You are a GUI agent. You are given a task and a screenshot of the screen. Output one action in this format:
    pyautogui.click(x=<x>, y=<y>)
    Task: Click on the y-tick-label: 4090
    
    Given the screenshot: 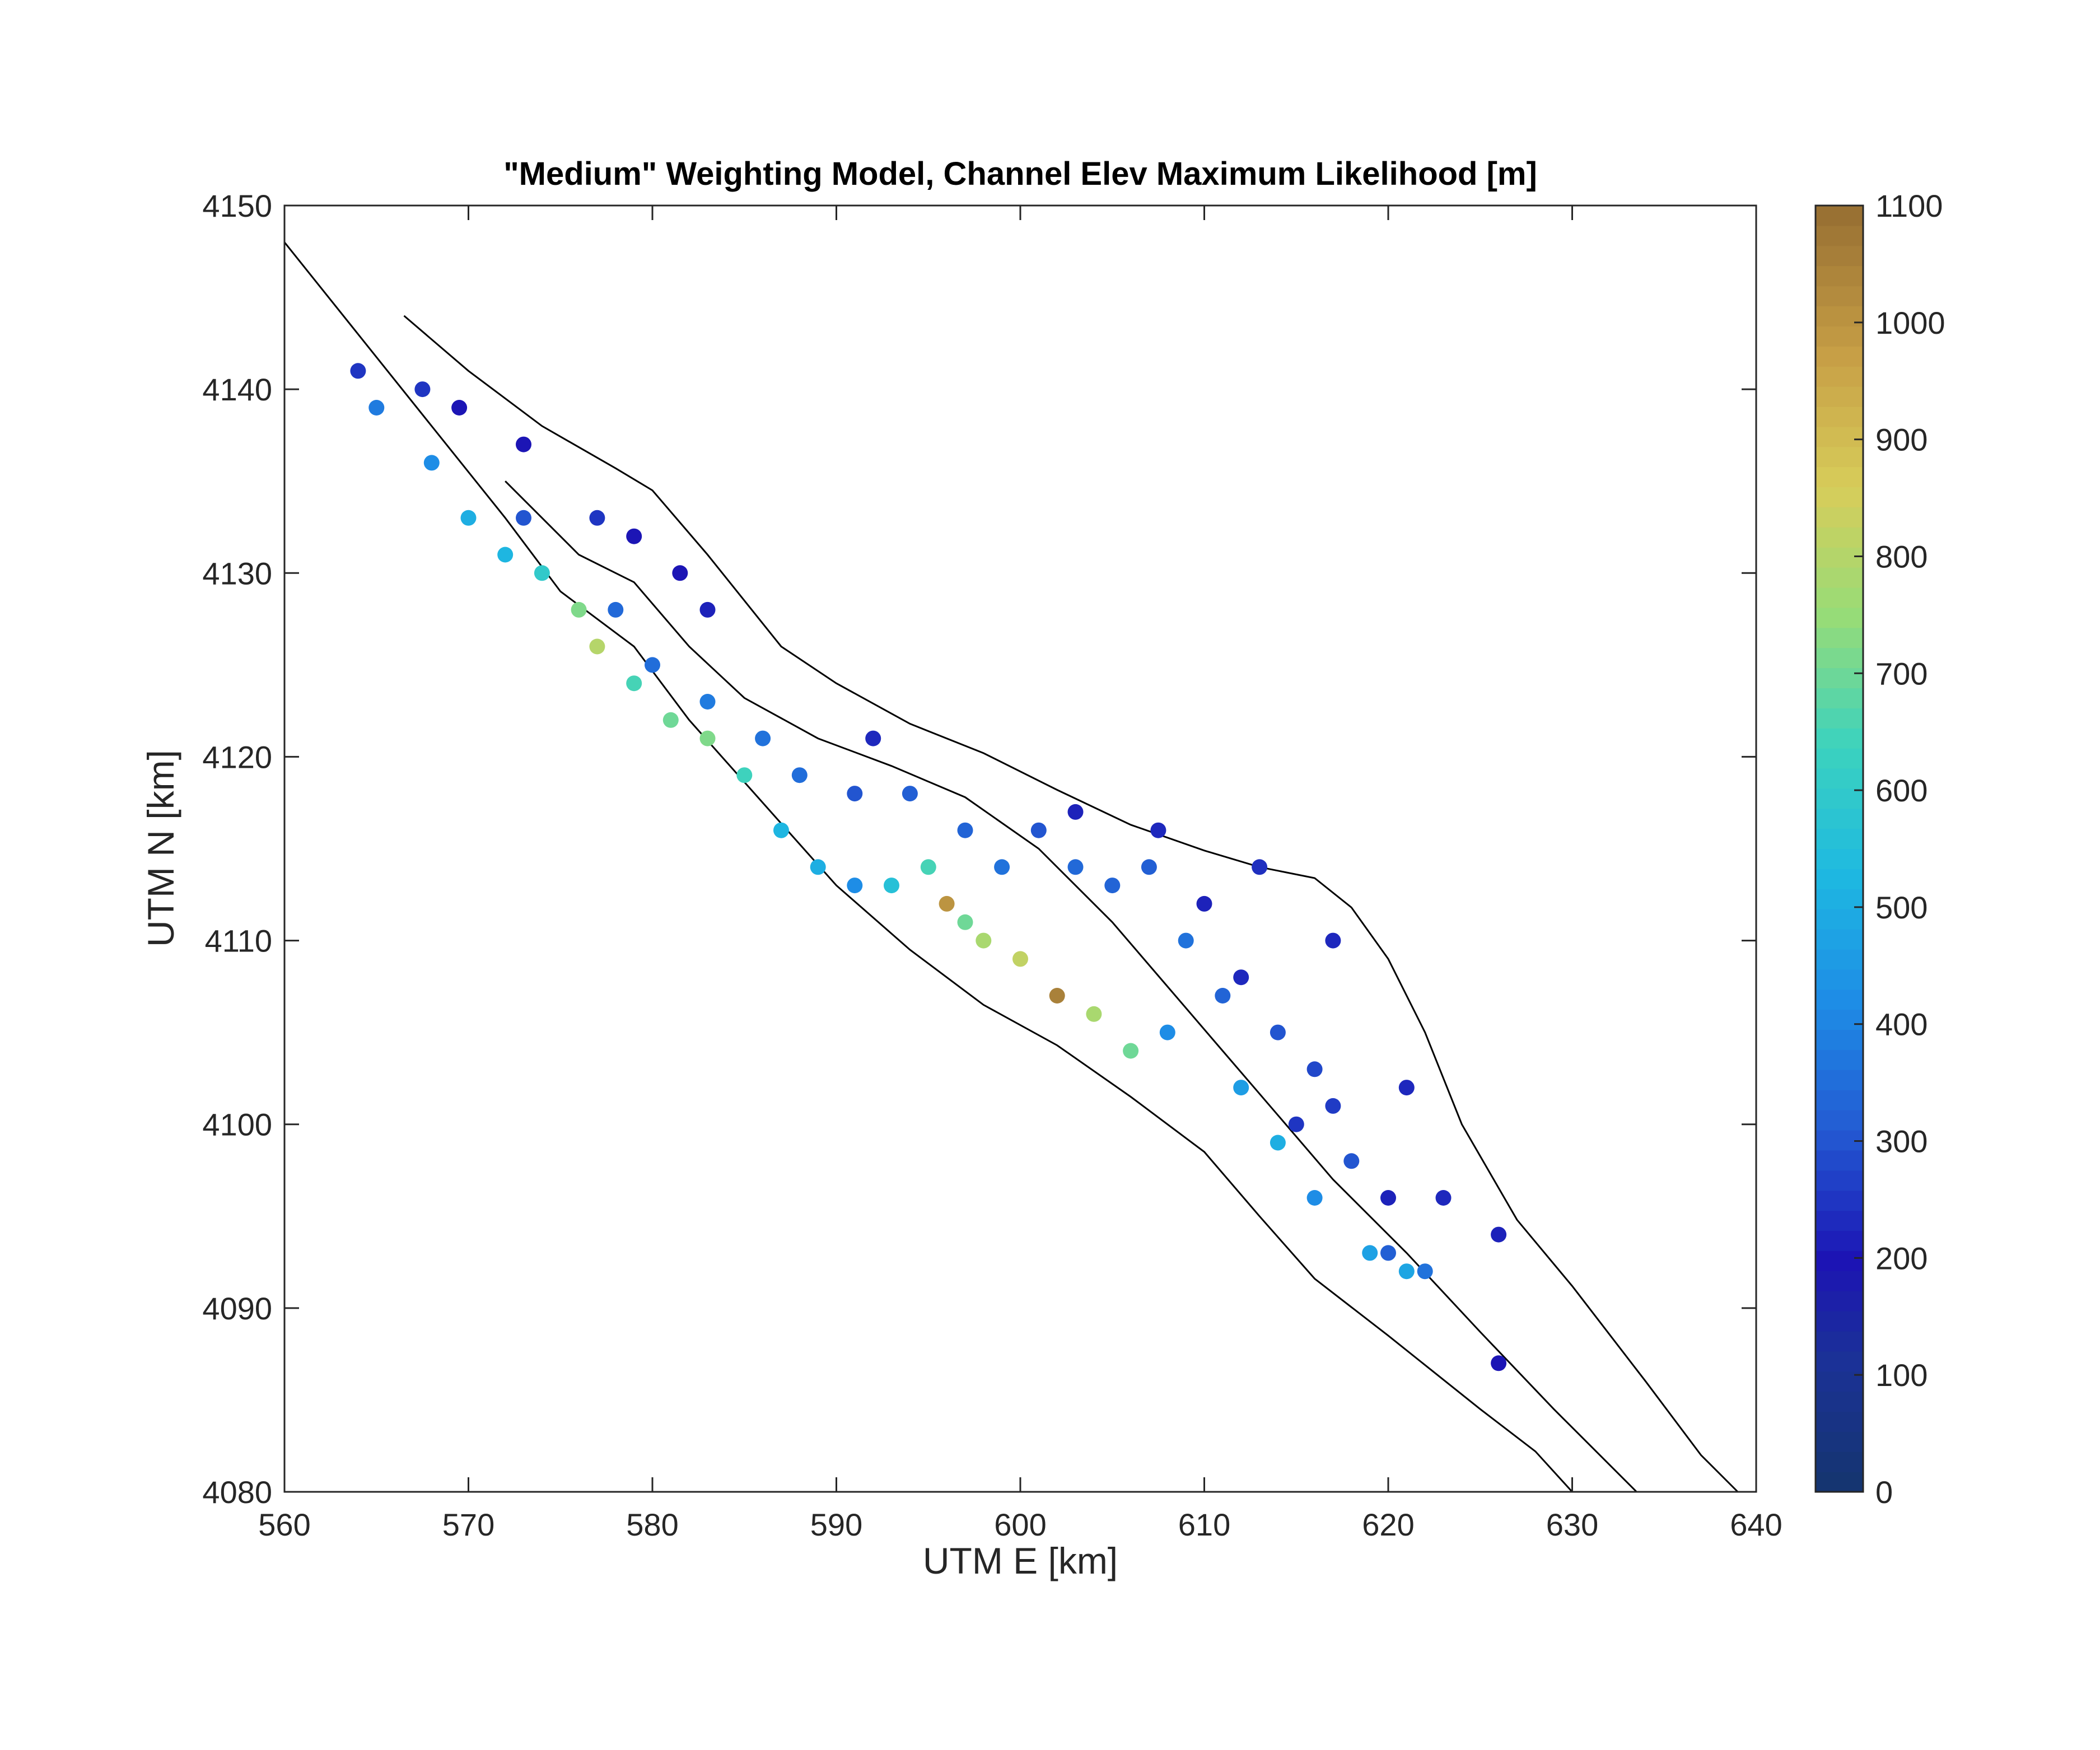 What is the action you would take?
    pyautogui.click(x=237, y=1309)
    